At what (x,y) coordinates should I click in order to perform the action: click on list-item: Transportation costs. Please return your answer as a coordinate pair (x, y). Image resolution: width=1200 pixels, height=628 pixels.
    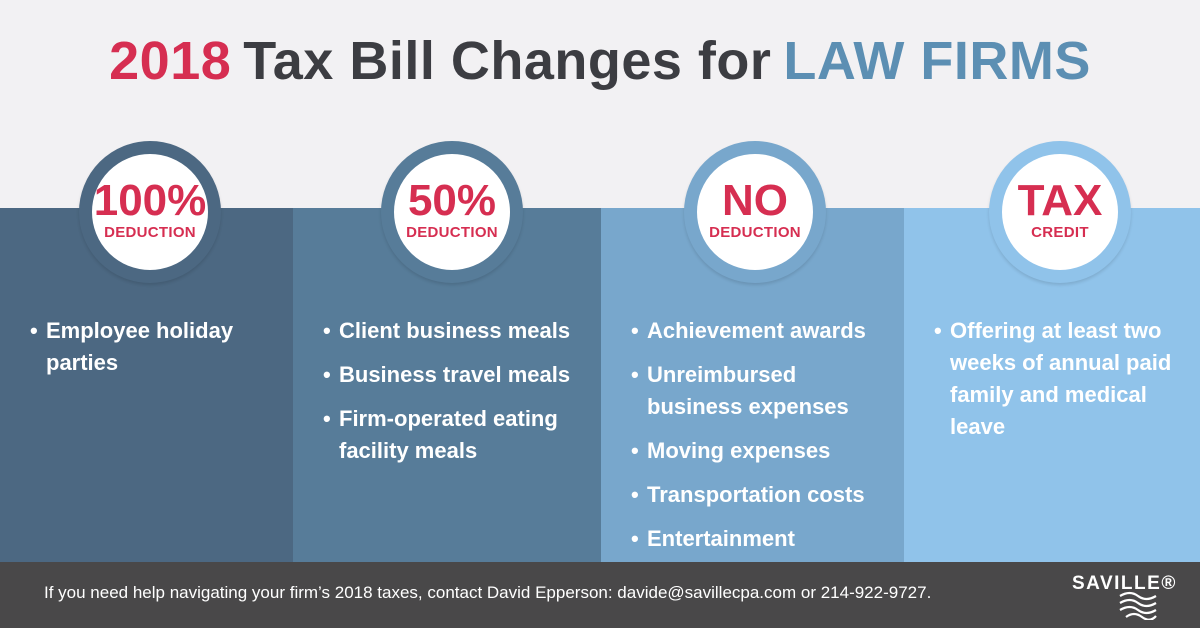
    Looking at the image, I should click on (760, 495).